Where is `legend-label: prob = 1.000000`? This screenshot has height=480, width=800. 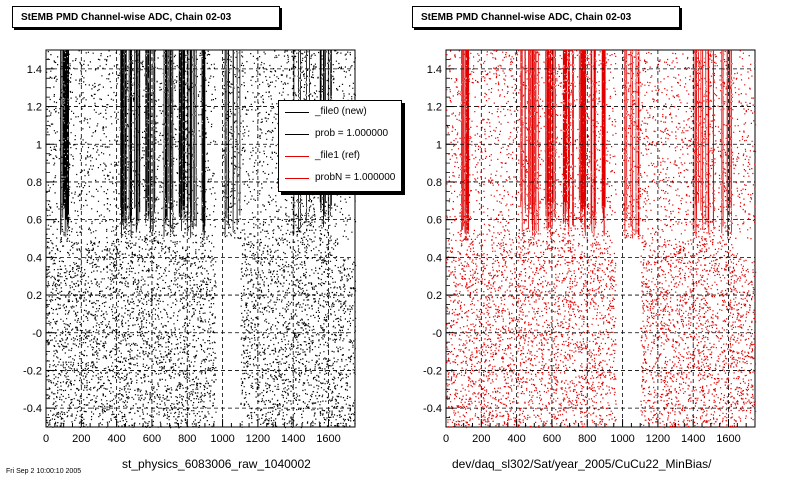
legend-label: prob = 1.000000 is located at coordinates (352, 133).